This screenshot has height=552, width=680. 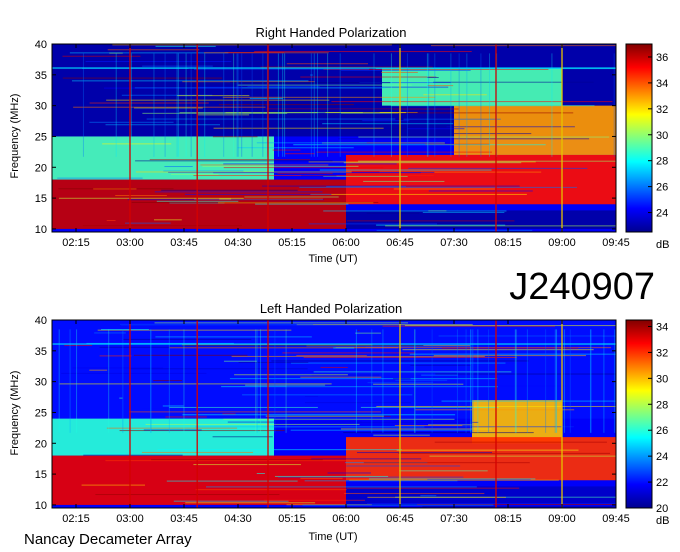 What do you see at coordinates (662, 483) in the screenshot?
I see `colorbar-tick-label: 22` at bounding box center [662, 483].